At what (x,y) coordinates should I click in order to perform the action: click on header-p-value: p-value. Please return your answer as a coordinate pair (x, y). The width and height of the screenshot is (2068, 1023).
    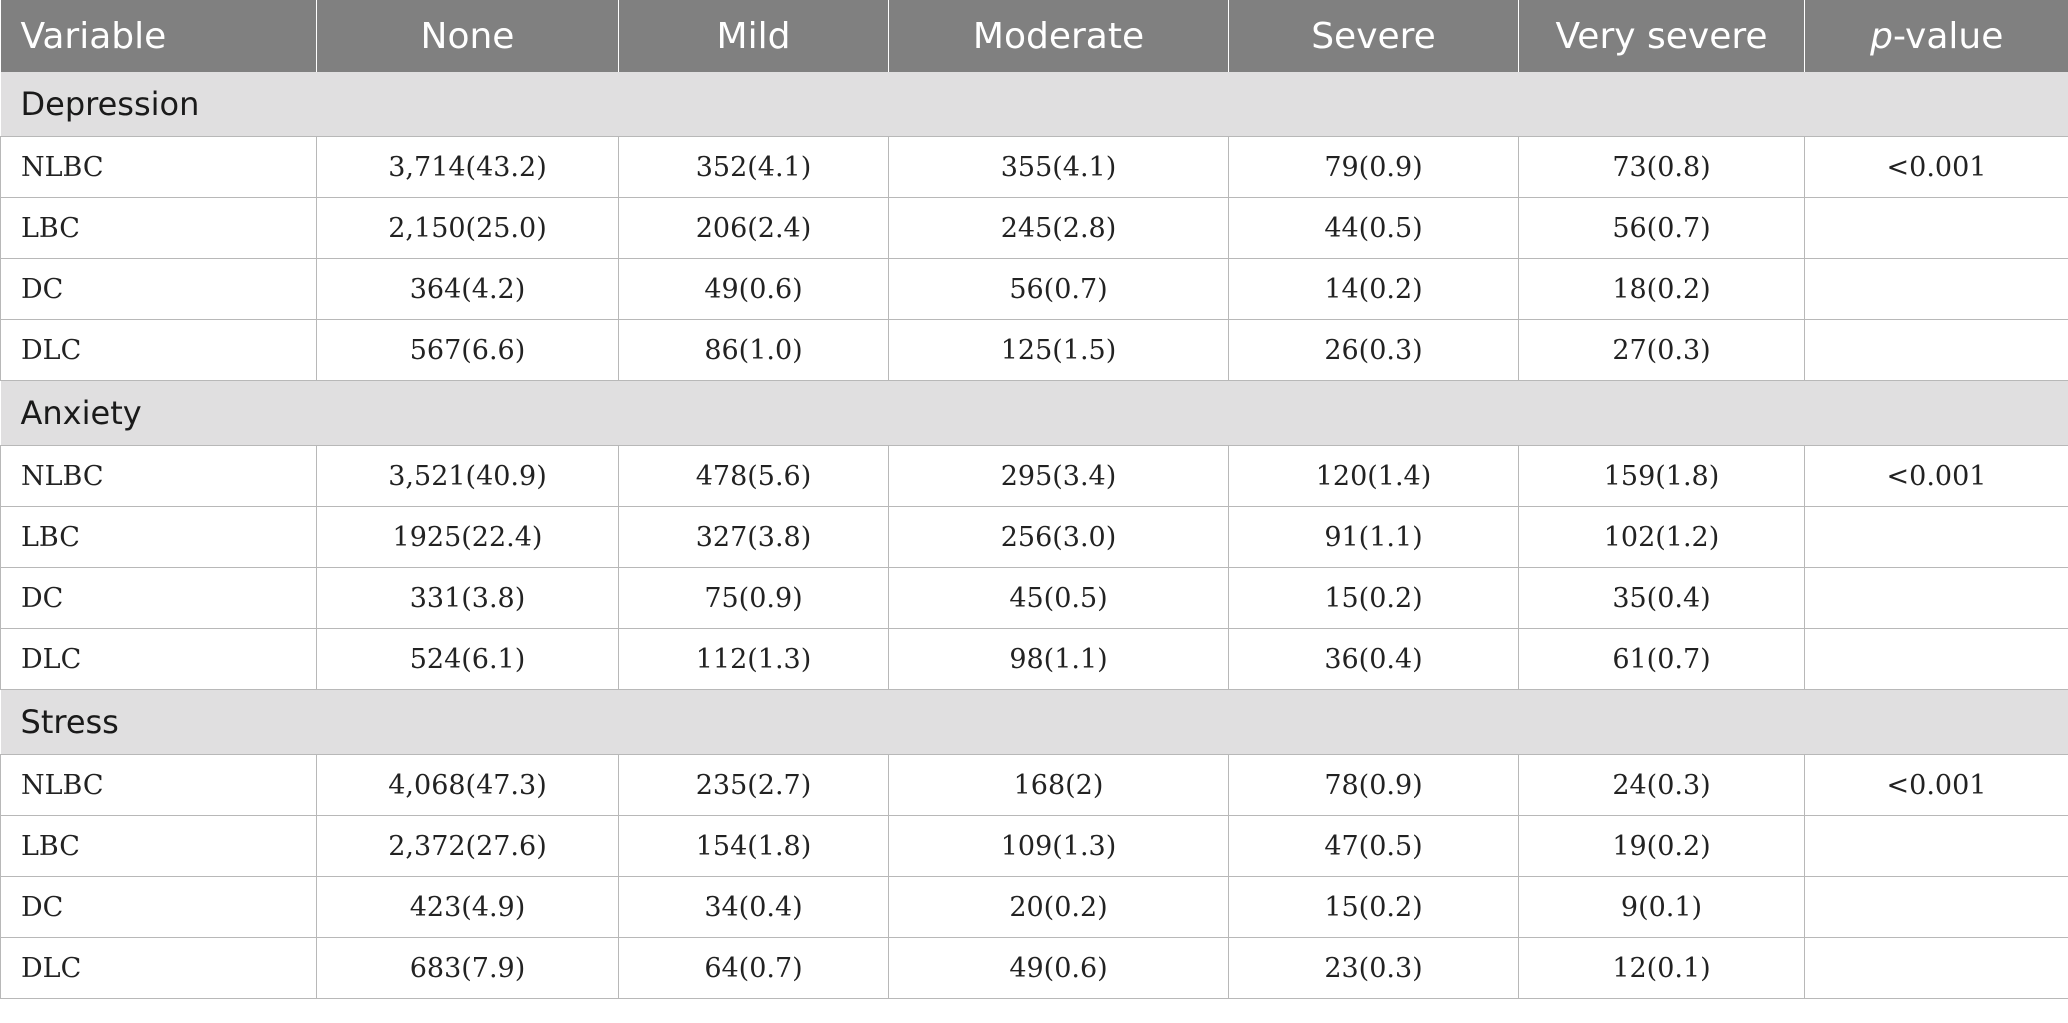
    Looking at the image, I should click on (1936, 36).